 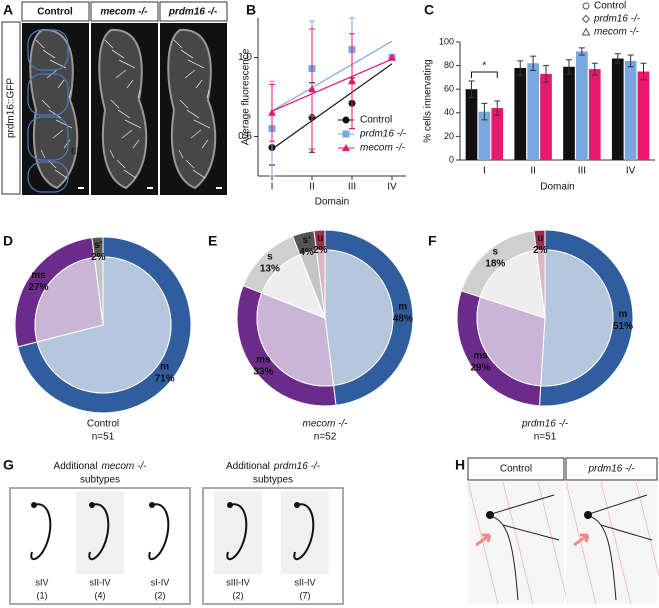 What do you see at coordinates (332, 85) in the screenshot?
I see `fit-line` at bounding box center [332, 85].